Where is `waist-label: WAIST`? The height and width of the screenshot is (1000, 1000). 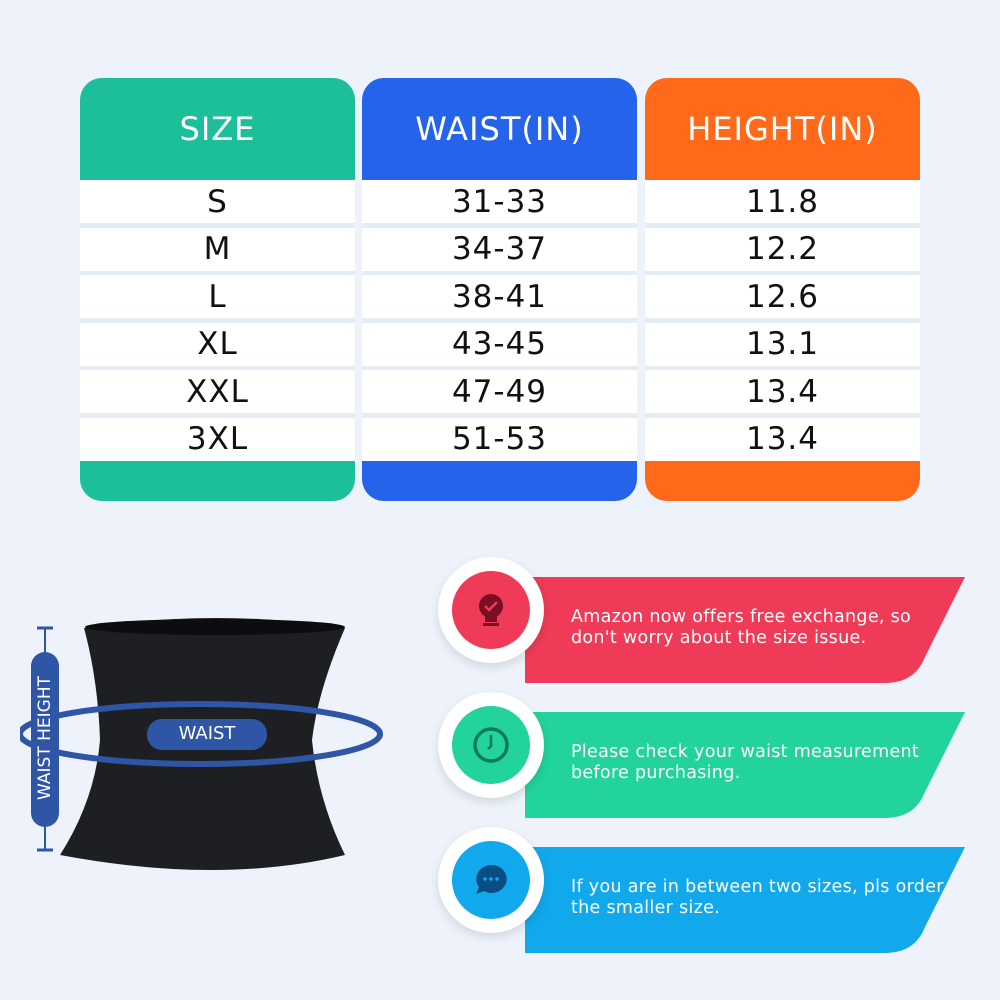 waist-label: WAIST is located at coordinates (207, 733).